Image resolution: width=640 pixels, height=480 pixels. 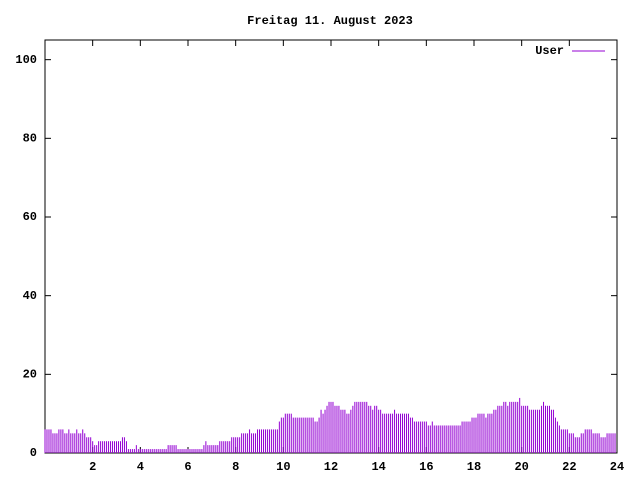 What do you see at coordinates (330, 21) in the screenshot?
I see `chart-title: Freitag 11. August 2023` at bounding box center [330, 21].